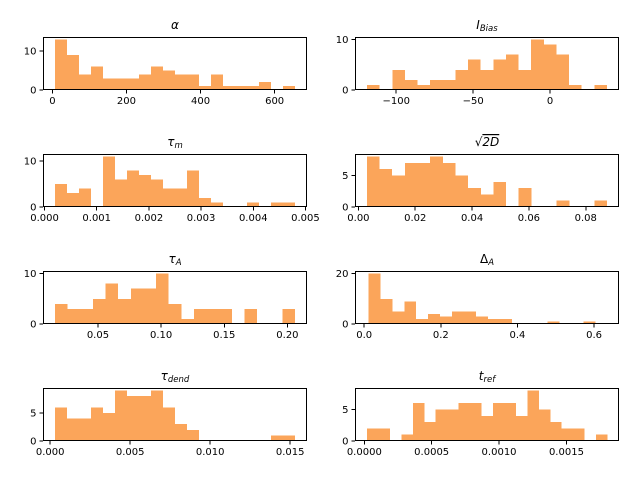 Image resolution: width=640 pixels, height=480 pixels. Describe the element at coordinates (290, 452) in the screenshot. I see `x-tick-label: 0.015` at that location.